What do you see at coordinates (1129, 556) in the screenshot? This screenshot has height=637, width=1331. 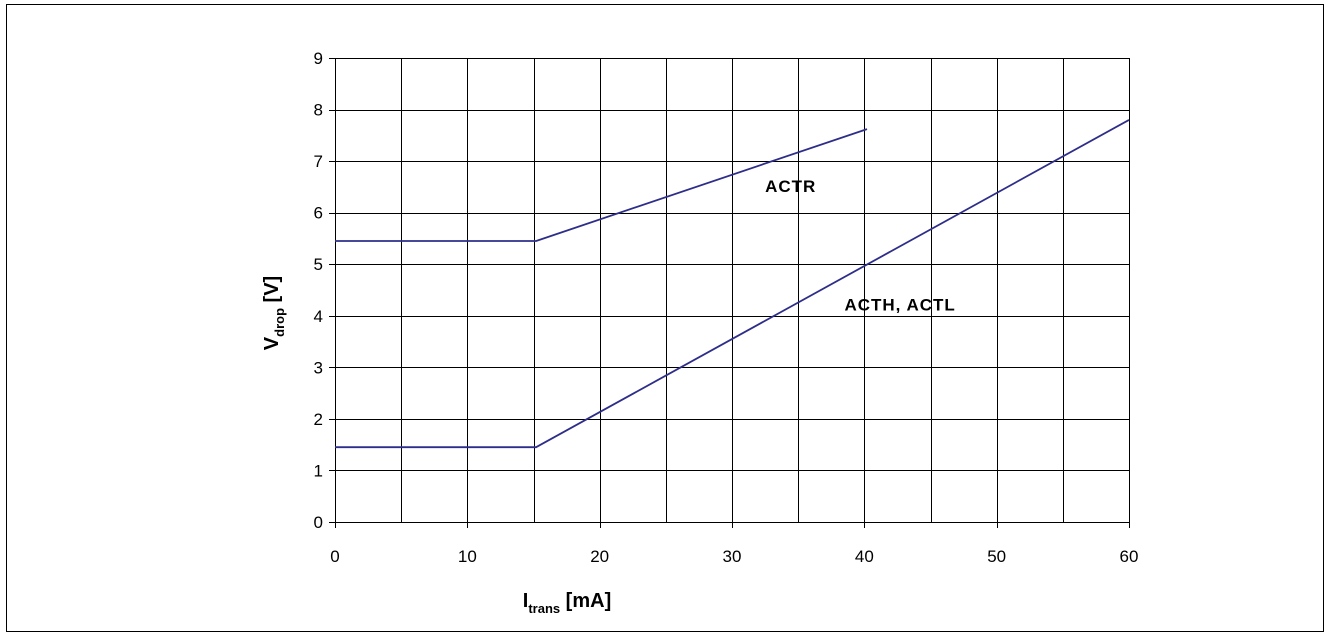 I see `x-tick-label: 60` at bounding box center [1129, 556].